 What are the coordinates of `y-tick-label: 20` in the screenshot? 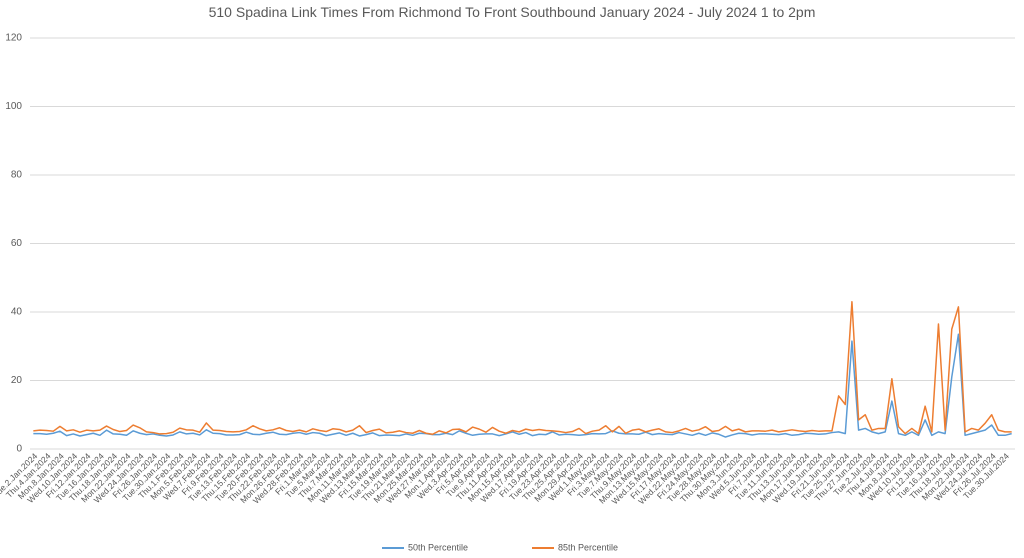 It's located at (17, 380).